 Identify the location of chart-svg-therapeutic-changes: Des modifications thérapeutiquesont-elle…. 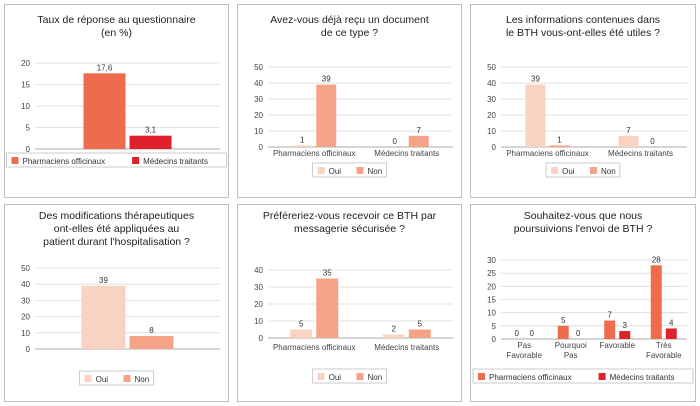
(120, 298).